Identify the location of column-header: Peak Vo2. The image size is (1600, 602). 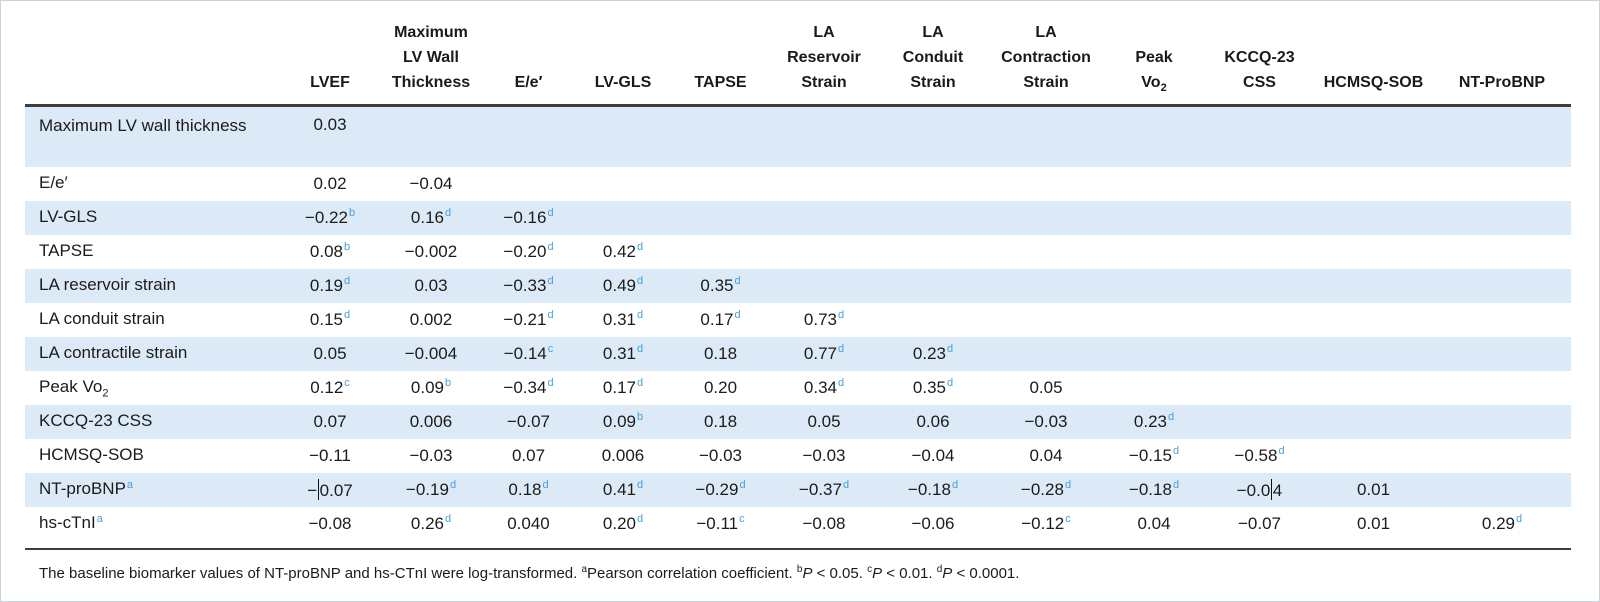
(1154, 57).